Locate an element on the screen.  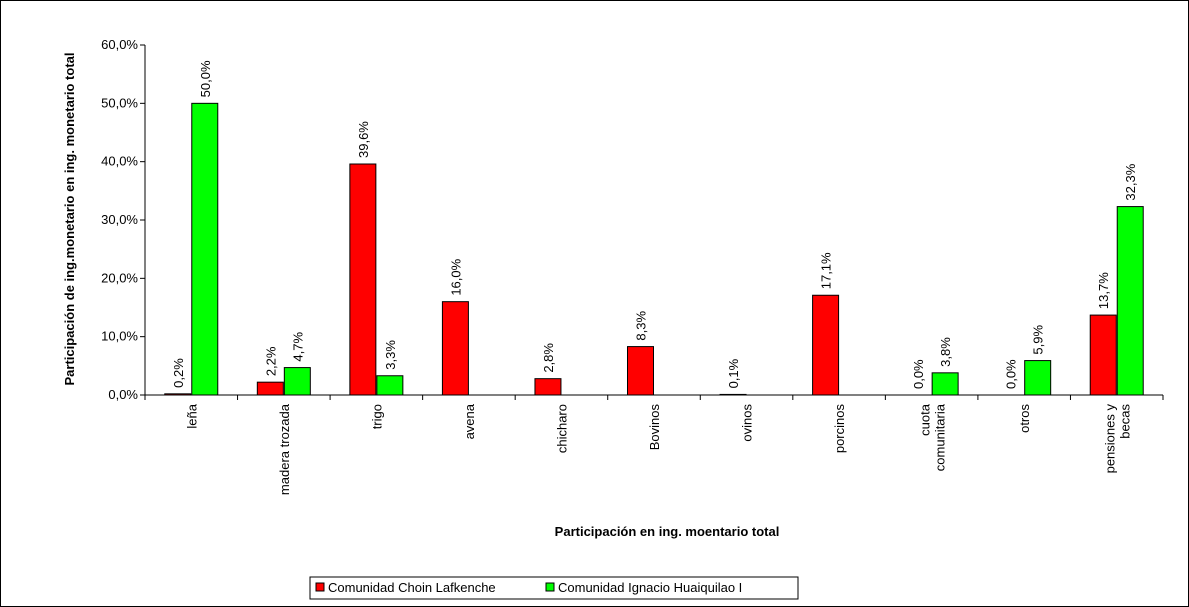
x-tick-label: porcinos is located at coordinates (839, 429).